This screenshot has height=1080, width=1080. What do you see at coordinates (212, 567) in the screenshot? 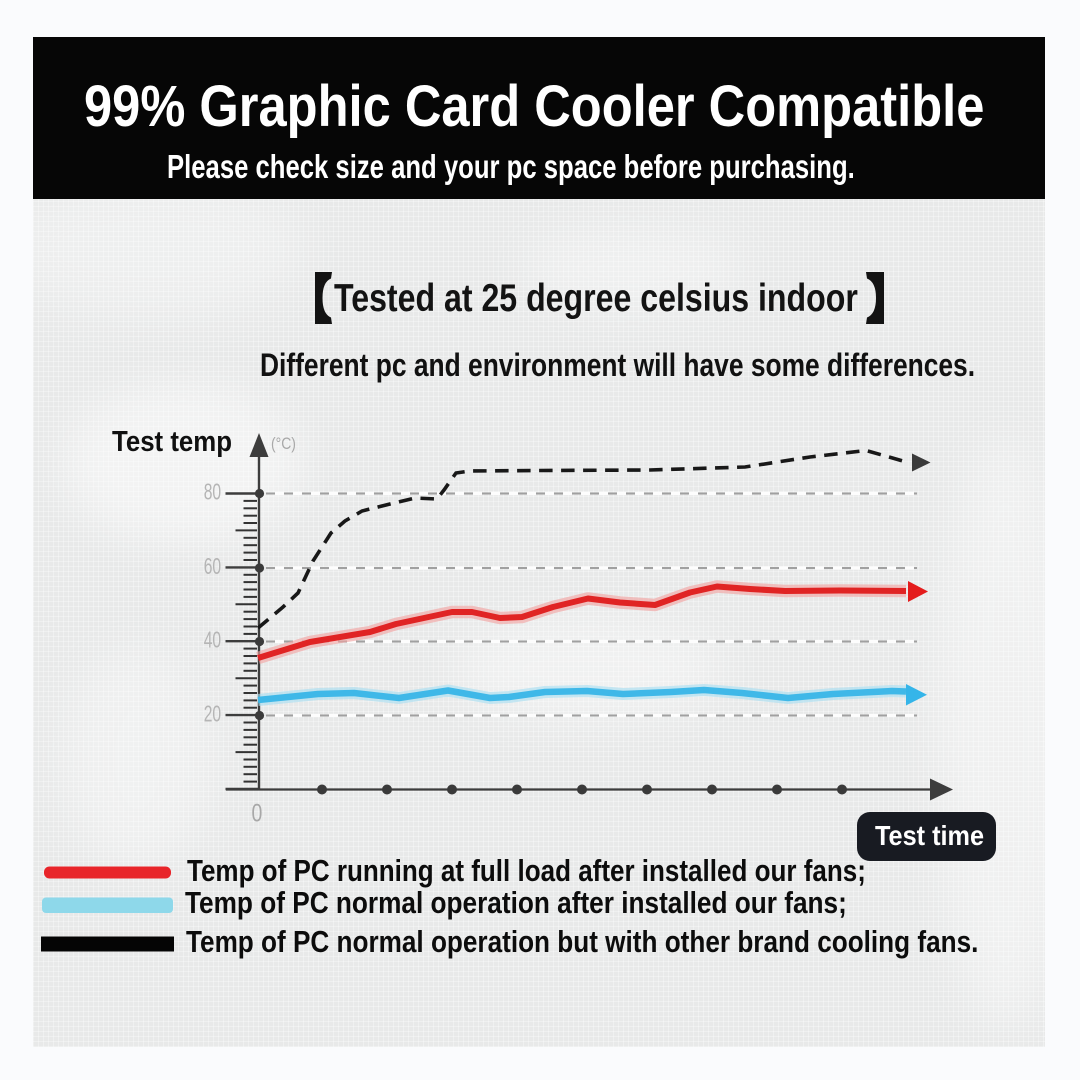
I see `svg-text: 60` at bounding box center [212, 567].